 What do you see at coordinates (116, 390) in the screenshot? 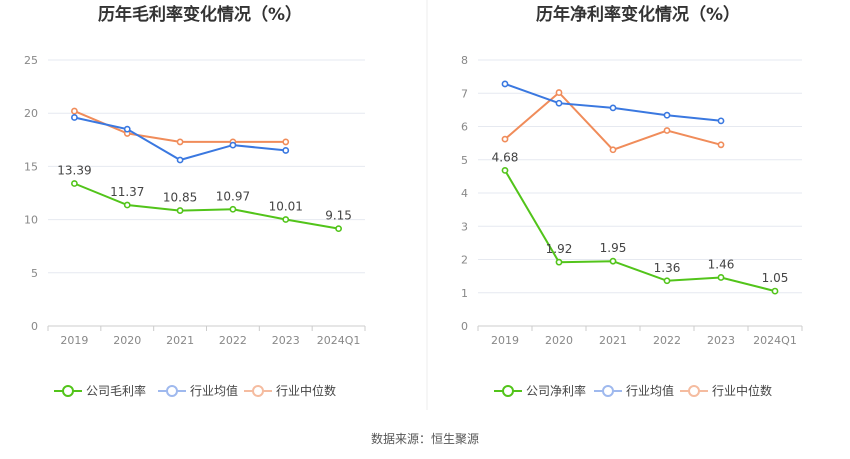
I see `legend-label: 公司毛利率` at bounding box center [116, 390].